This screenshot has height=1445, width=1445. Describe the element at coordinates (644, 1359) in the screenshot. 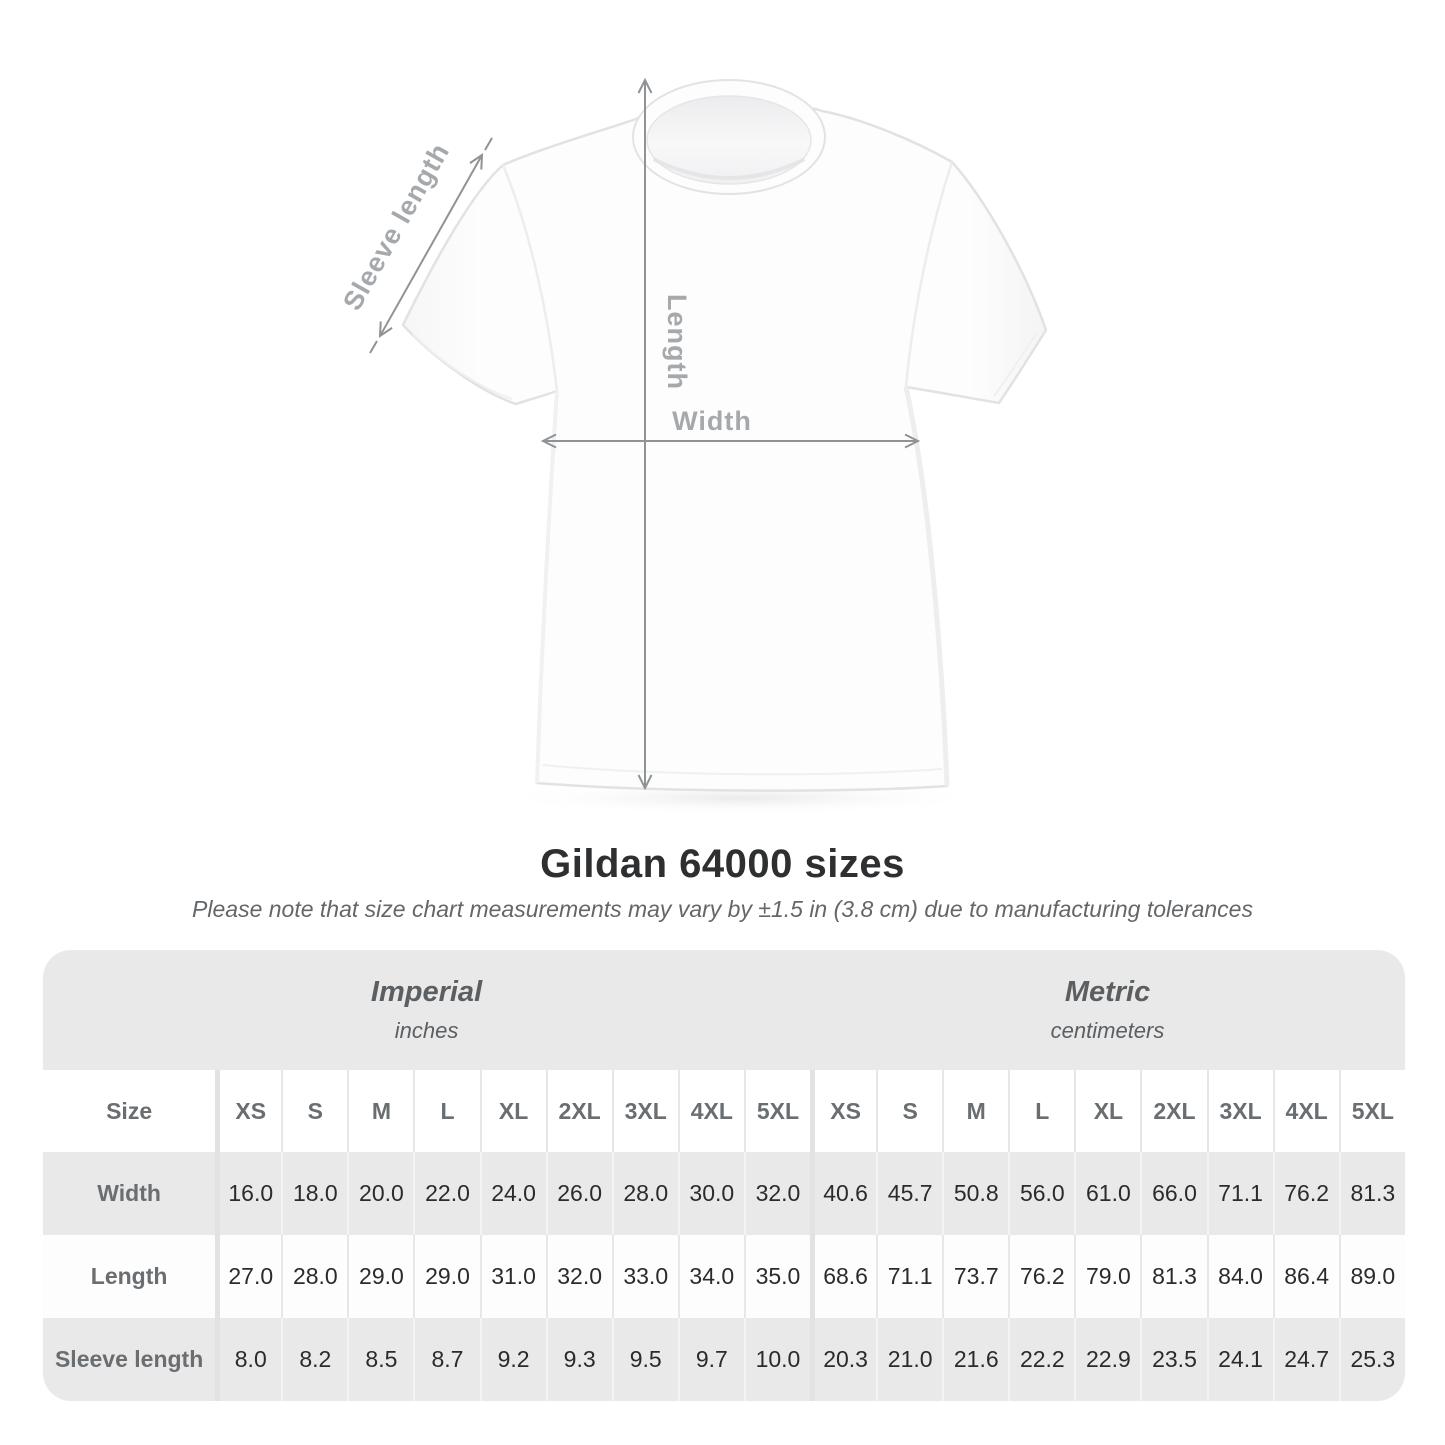

I see `size-value-cell: 9.5` at that location.